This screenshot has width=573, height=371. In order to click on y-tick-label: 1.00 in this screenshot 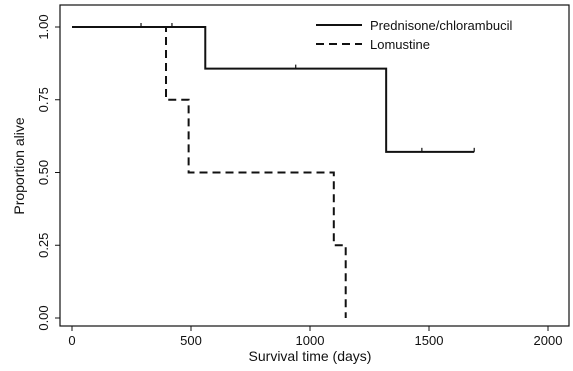, I will do `click(43, 26)`.